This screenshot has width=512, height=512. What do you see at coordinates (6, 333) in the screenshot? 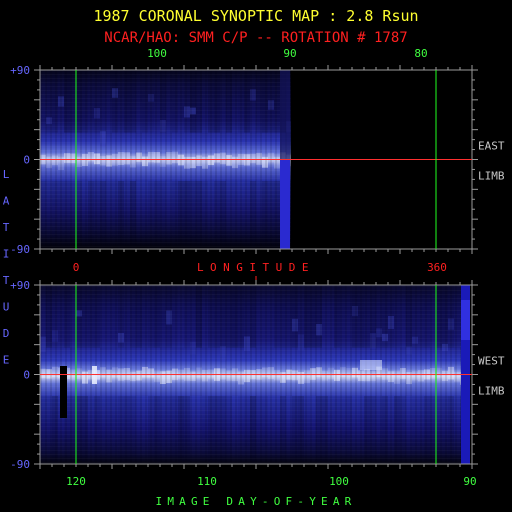
I see `latitude-label-letter: D` at bounding box center [6, 333].